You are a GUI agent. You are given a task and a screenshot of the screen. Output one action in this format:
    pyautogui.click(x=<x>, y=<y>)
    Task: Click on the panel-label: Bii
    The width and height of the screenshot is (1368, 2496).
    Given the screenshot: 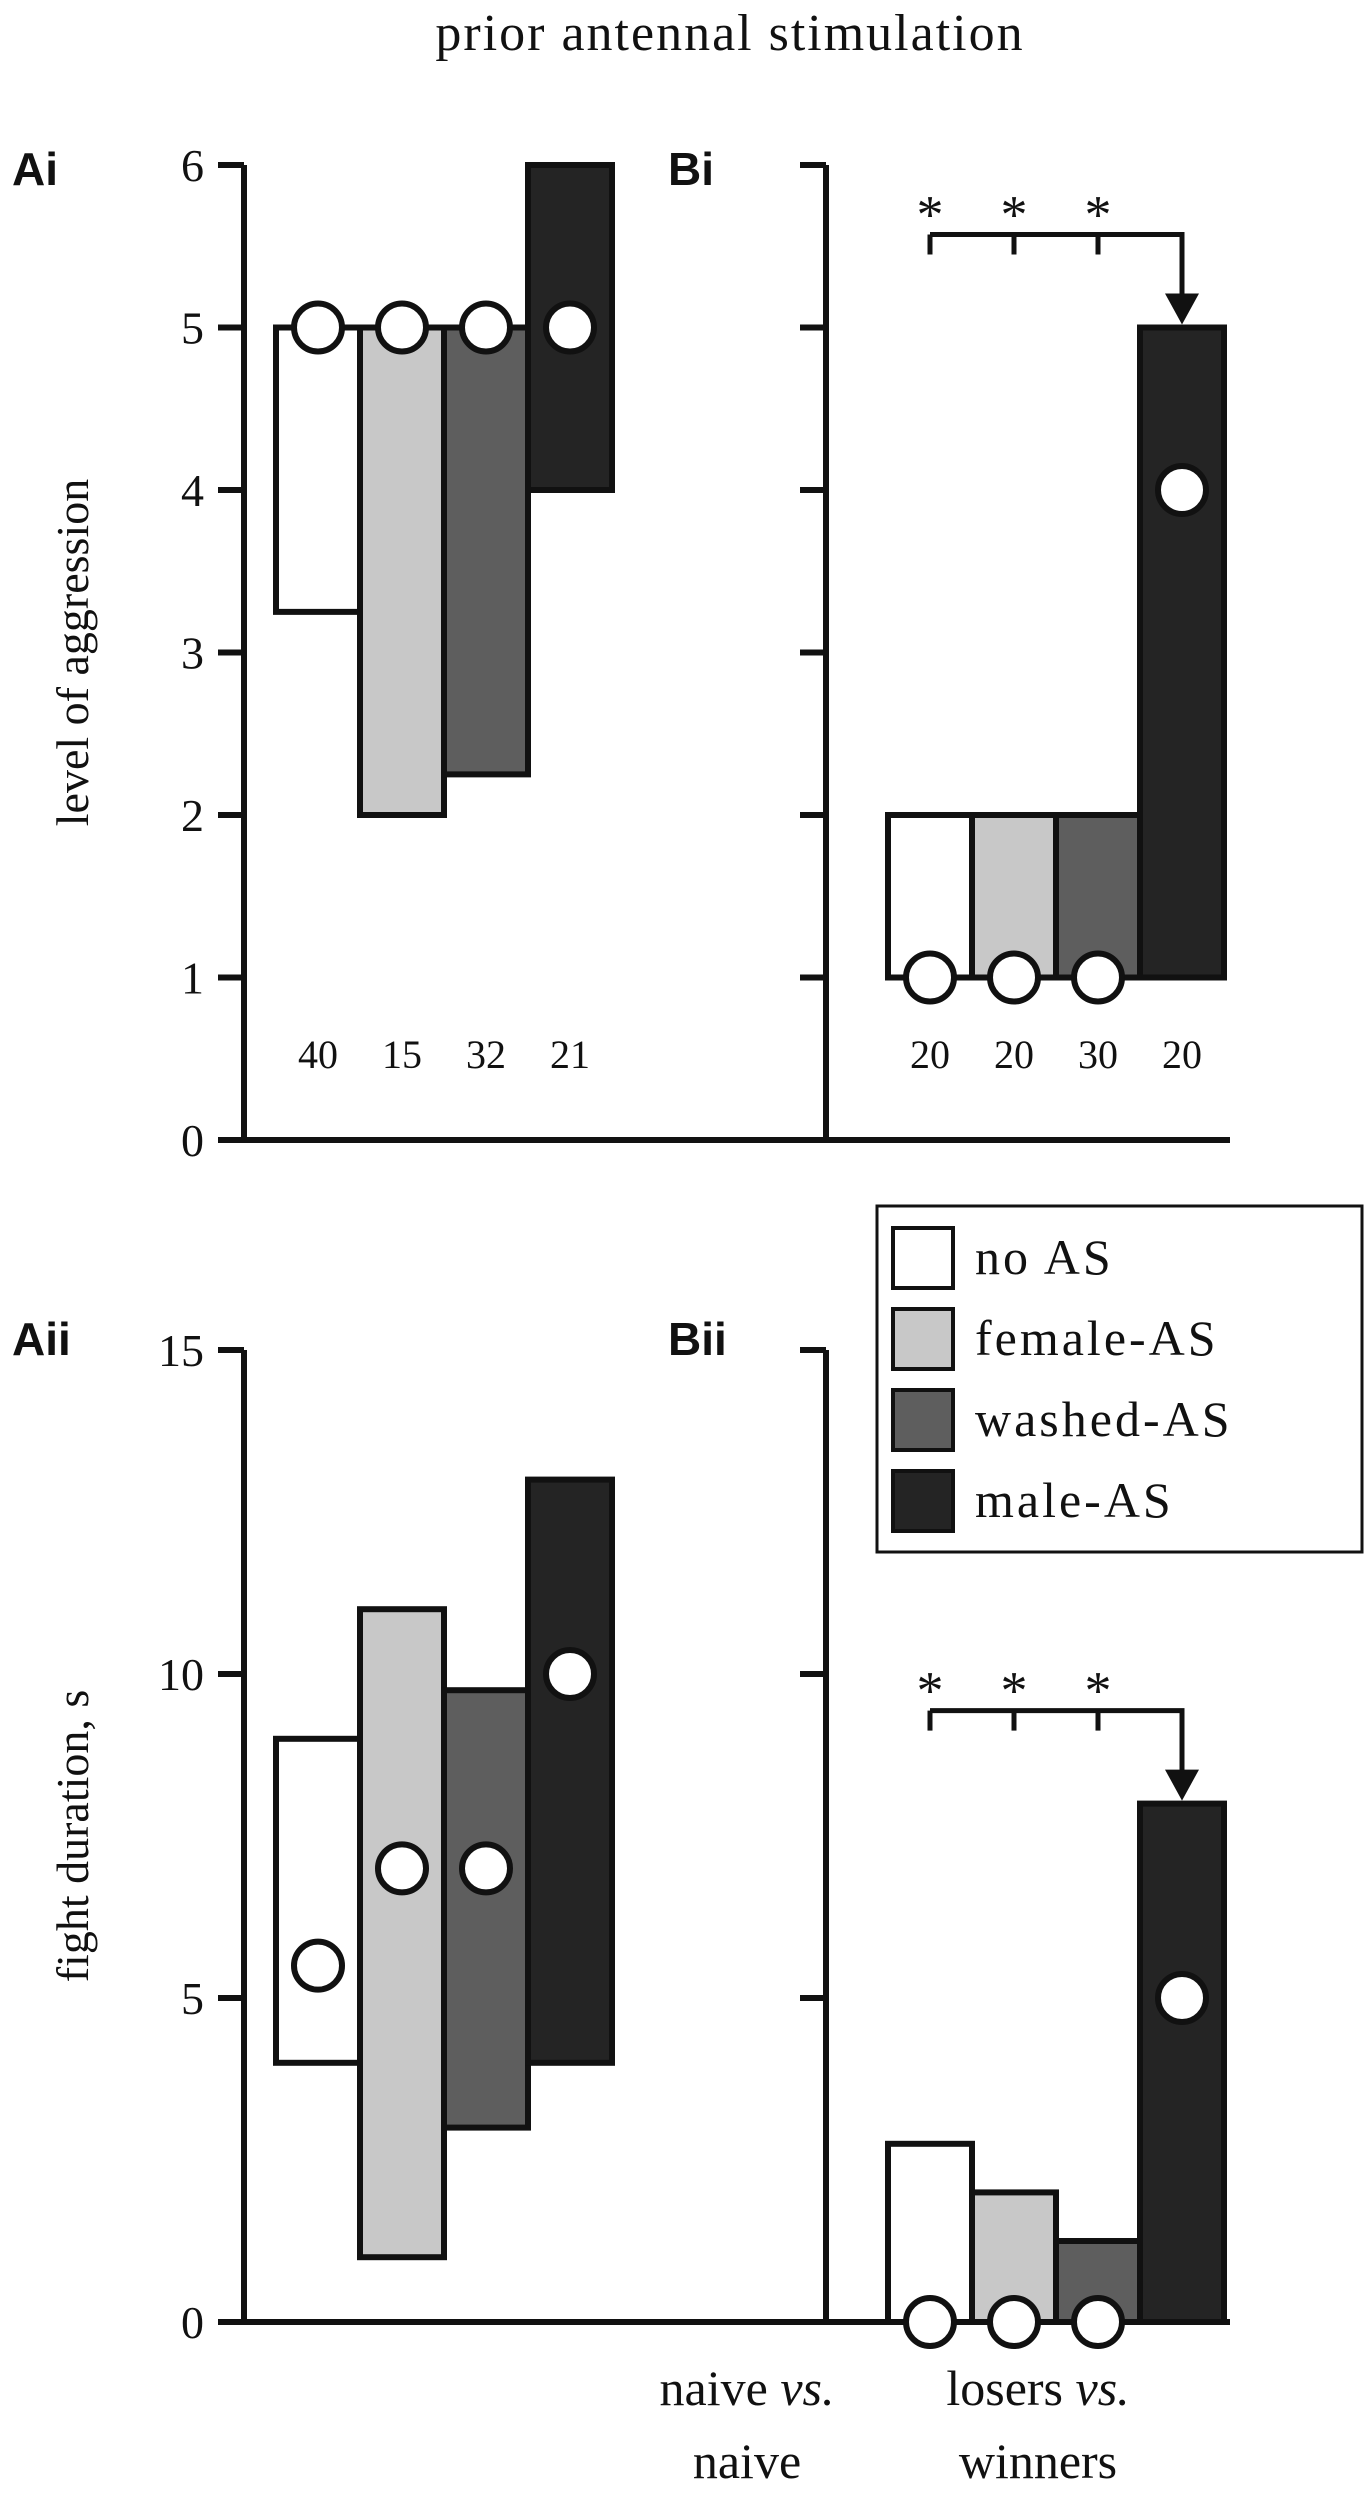 What is the action you would take?
    pyautogui.click(x=697, y=1339)
    